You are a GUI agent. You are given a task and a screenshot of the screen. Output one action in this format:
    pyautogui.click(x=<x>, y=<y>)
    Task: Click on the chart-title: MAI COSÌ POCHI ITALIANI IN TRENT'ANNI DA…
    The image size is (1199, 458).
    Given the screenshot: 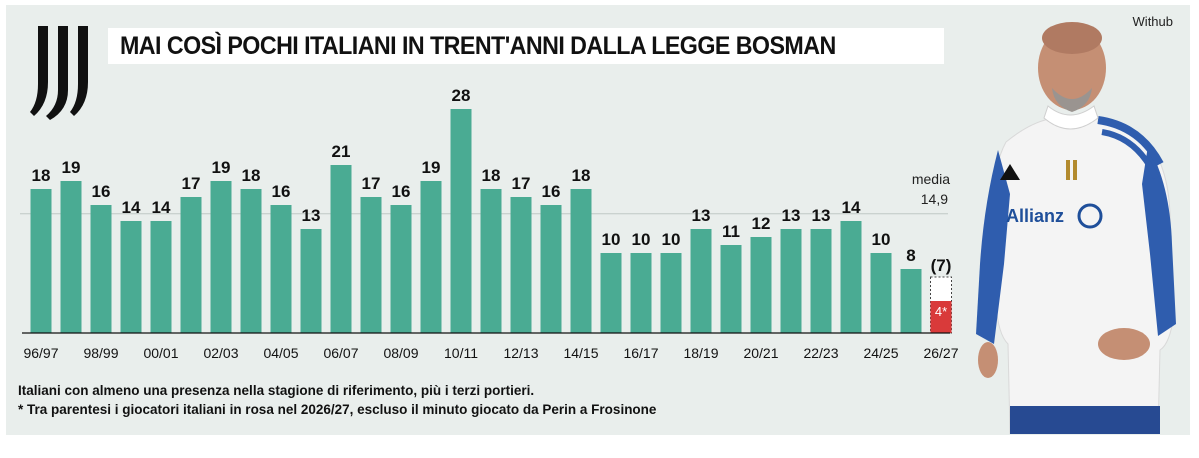 What is the action you would take?
    pyautogui.click(x=478, y=45)
    